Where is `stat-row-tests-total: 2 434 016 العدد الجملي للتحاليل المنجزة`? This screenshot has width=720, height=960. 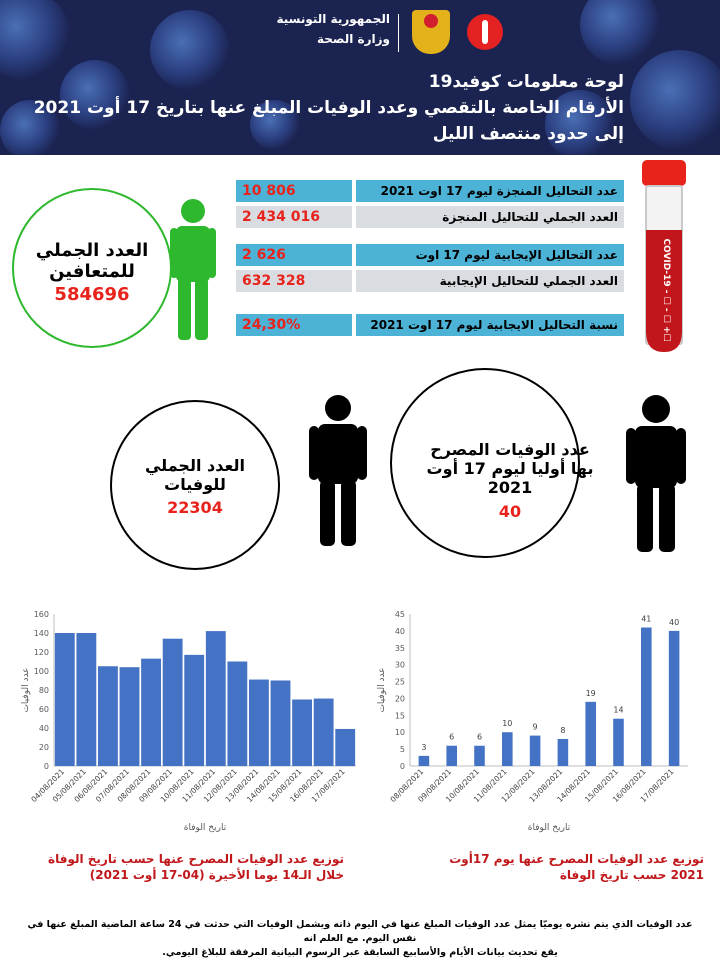 stat-row-tests-total: 2 434 016 العدد الجملي للتحاليل المنجزة is located at coordinates (430, 217).